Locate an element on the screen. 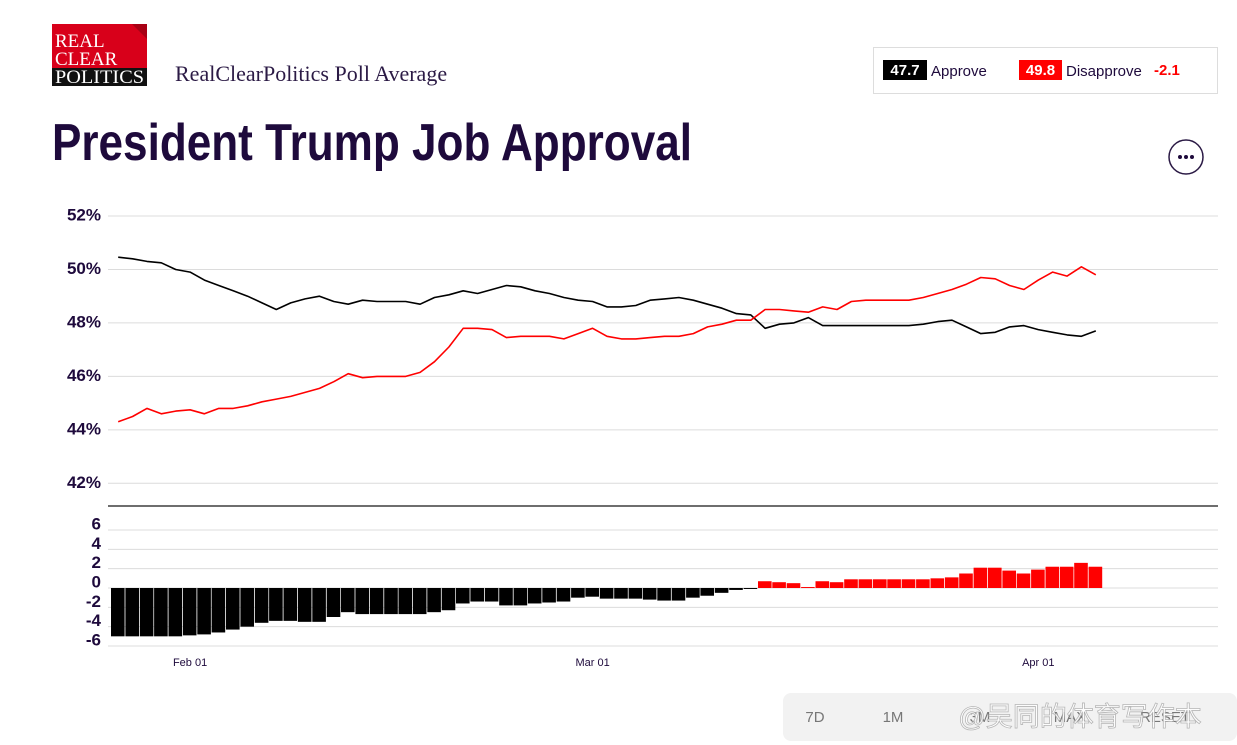 This screenshot has width=1237, height=745. approve-value: 47.7 is located at coordinates (904, 70).